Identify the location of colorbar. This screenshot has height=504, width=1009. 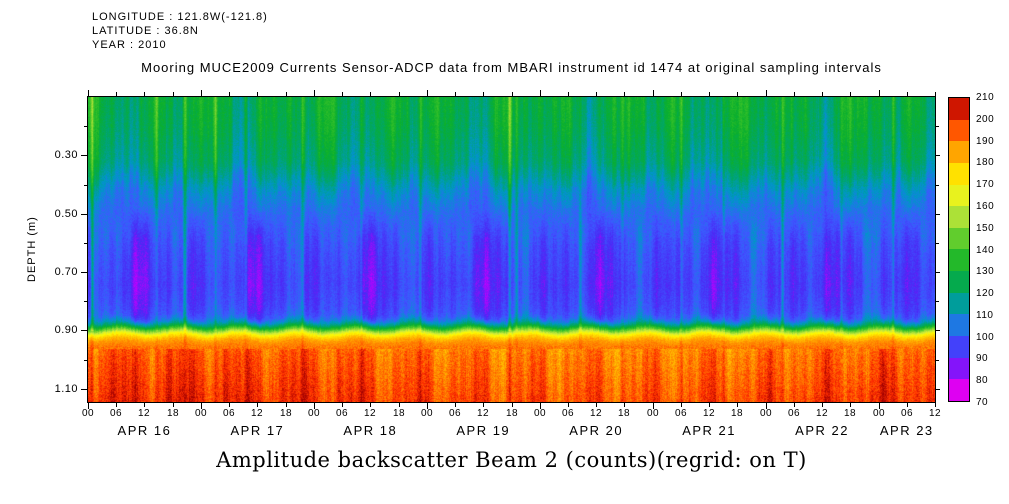
(959, 249).